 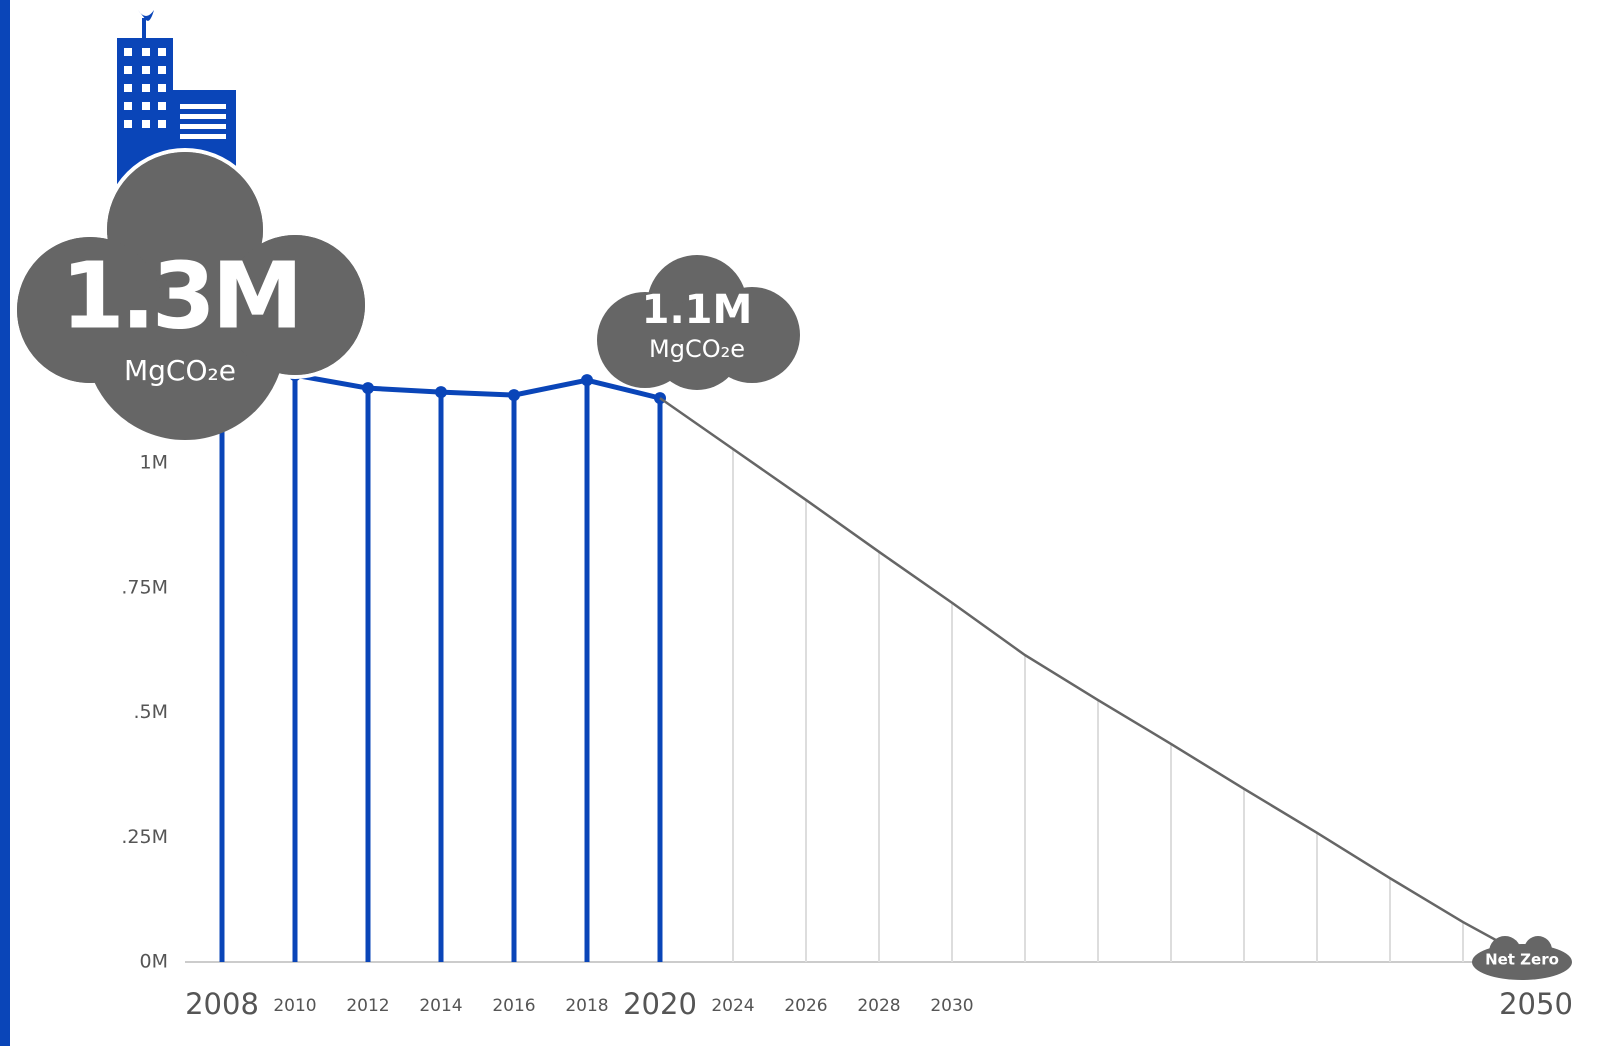 I want to click on x-tick-label: 2028, so click(x=878, y=1006).